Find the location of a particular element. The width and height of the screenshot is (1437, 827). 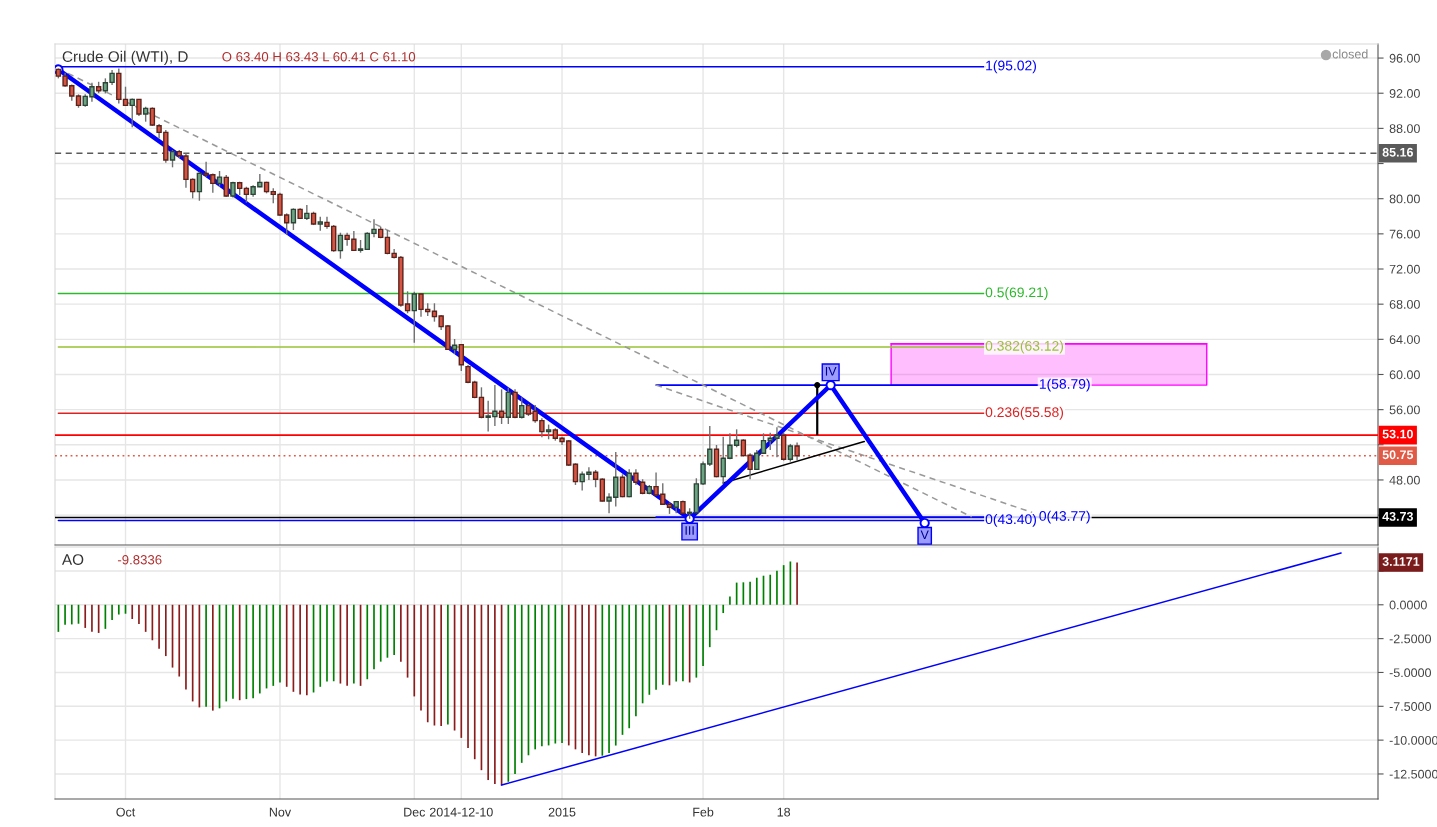

series-label: 1(58.79) is located at coordinates (1064, 385).